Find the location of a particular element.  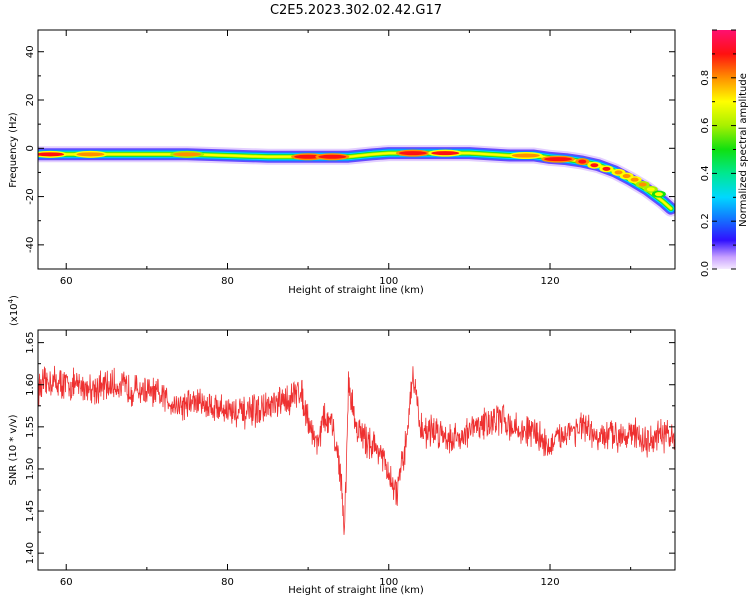

y-tick-label: 1.55 is located at coordinates (30, 427).